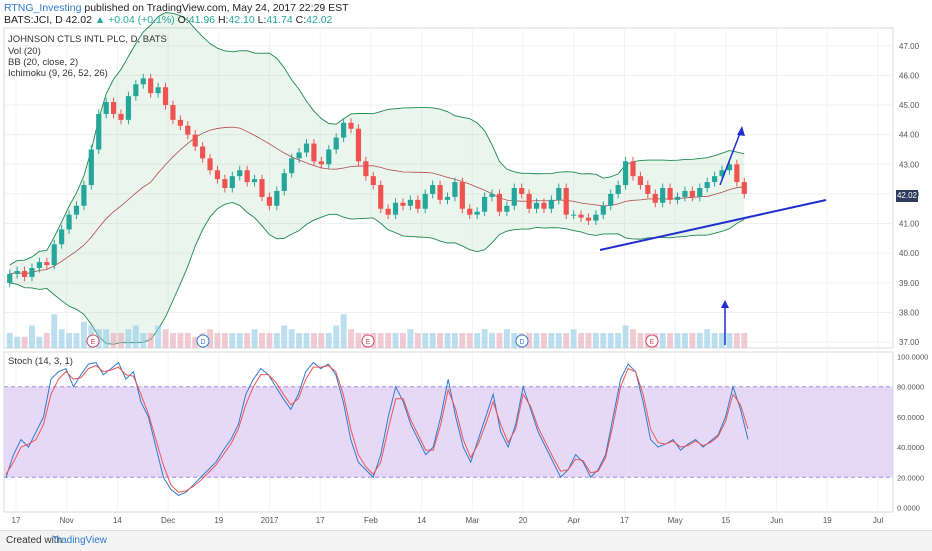 Image resolution: width=932 pixels, height=551 pixels. I want to click on x-tick-label: 19, so click(827, 520).